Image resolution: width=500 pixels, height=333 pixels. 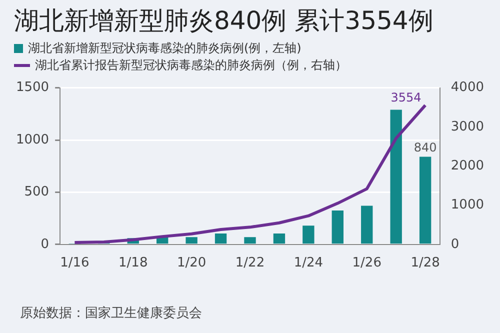 What do you see at coordinates (425, 147) in the screenshot?
I see `data-label: 840` at bounding box center [425, 147].